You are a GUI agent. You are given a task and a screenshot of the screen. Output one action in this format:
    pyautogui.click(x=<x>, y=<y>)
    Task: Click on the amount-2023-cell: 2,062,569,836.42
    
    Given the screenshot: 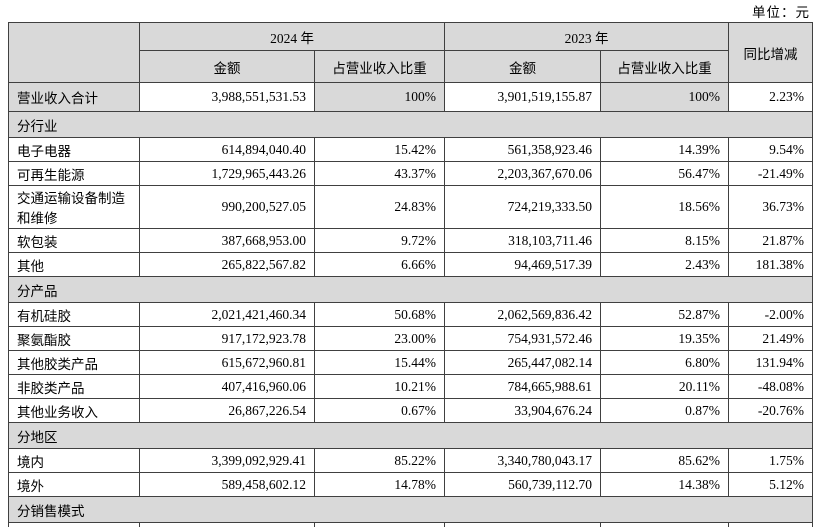 What is the action you would take?
    pyautogui.click(x=522, y=314)
    